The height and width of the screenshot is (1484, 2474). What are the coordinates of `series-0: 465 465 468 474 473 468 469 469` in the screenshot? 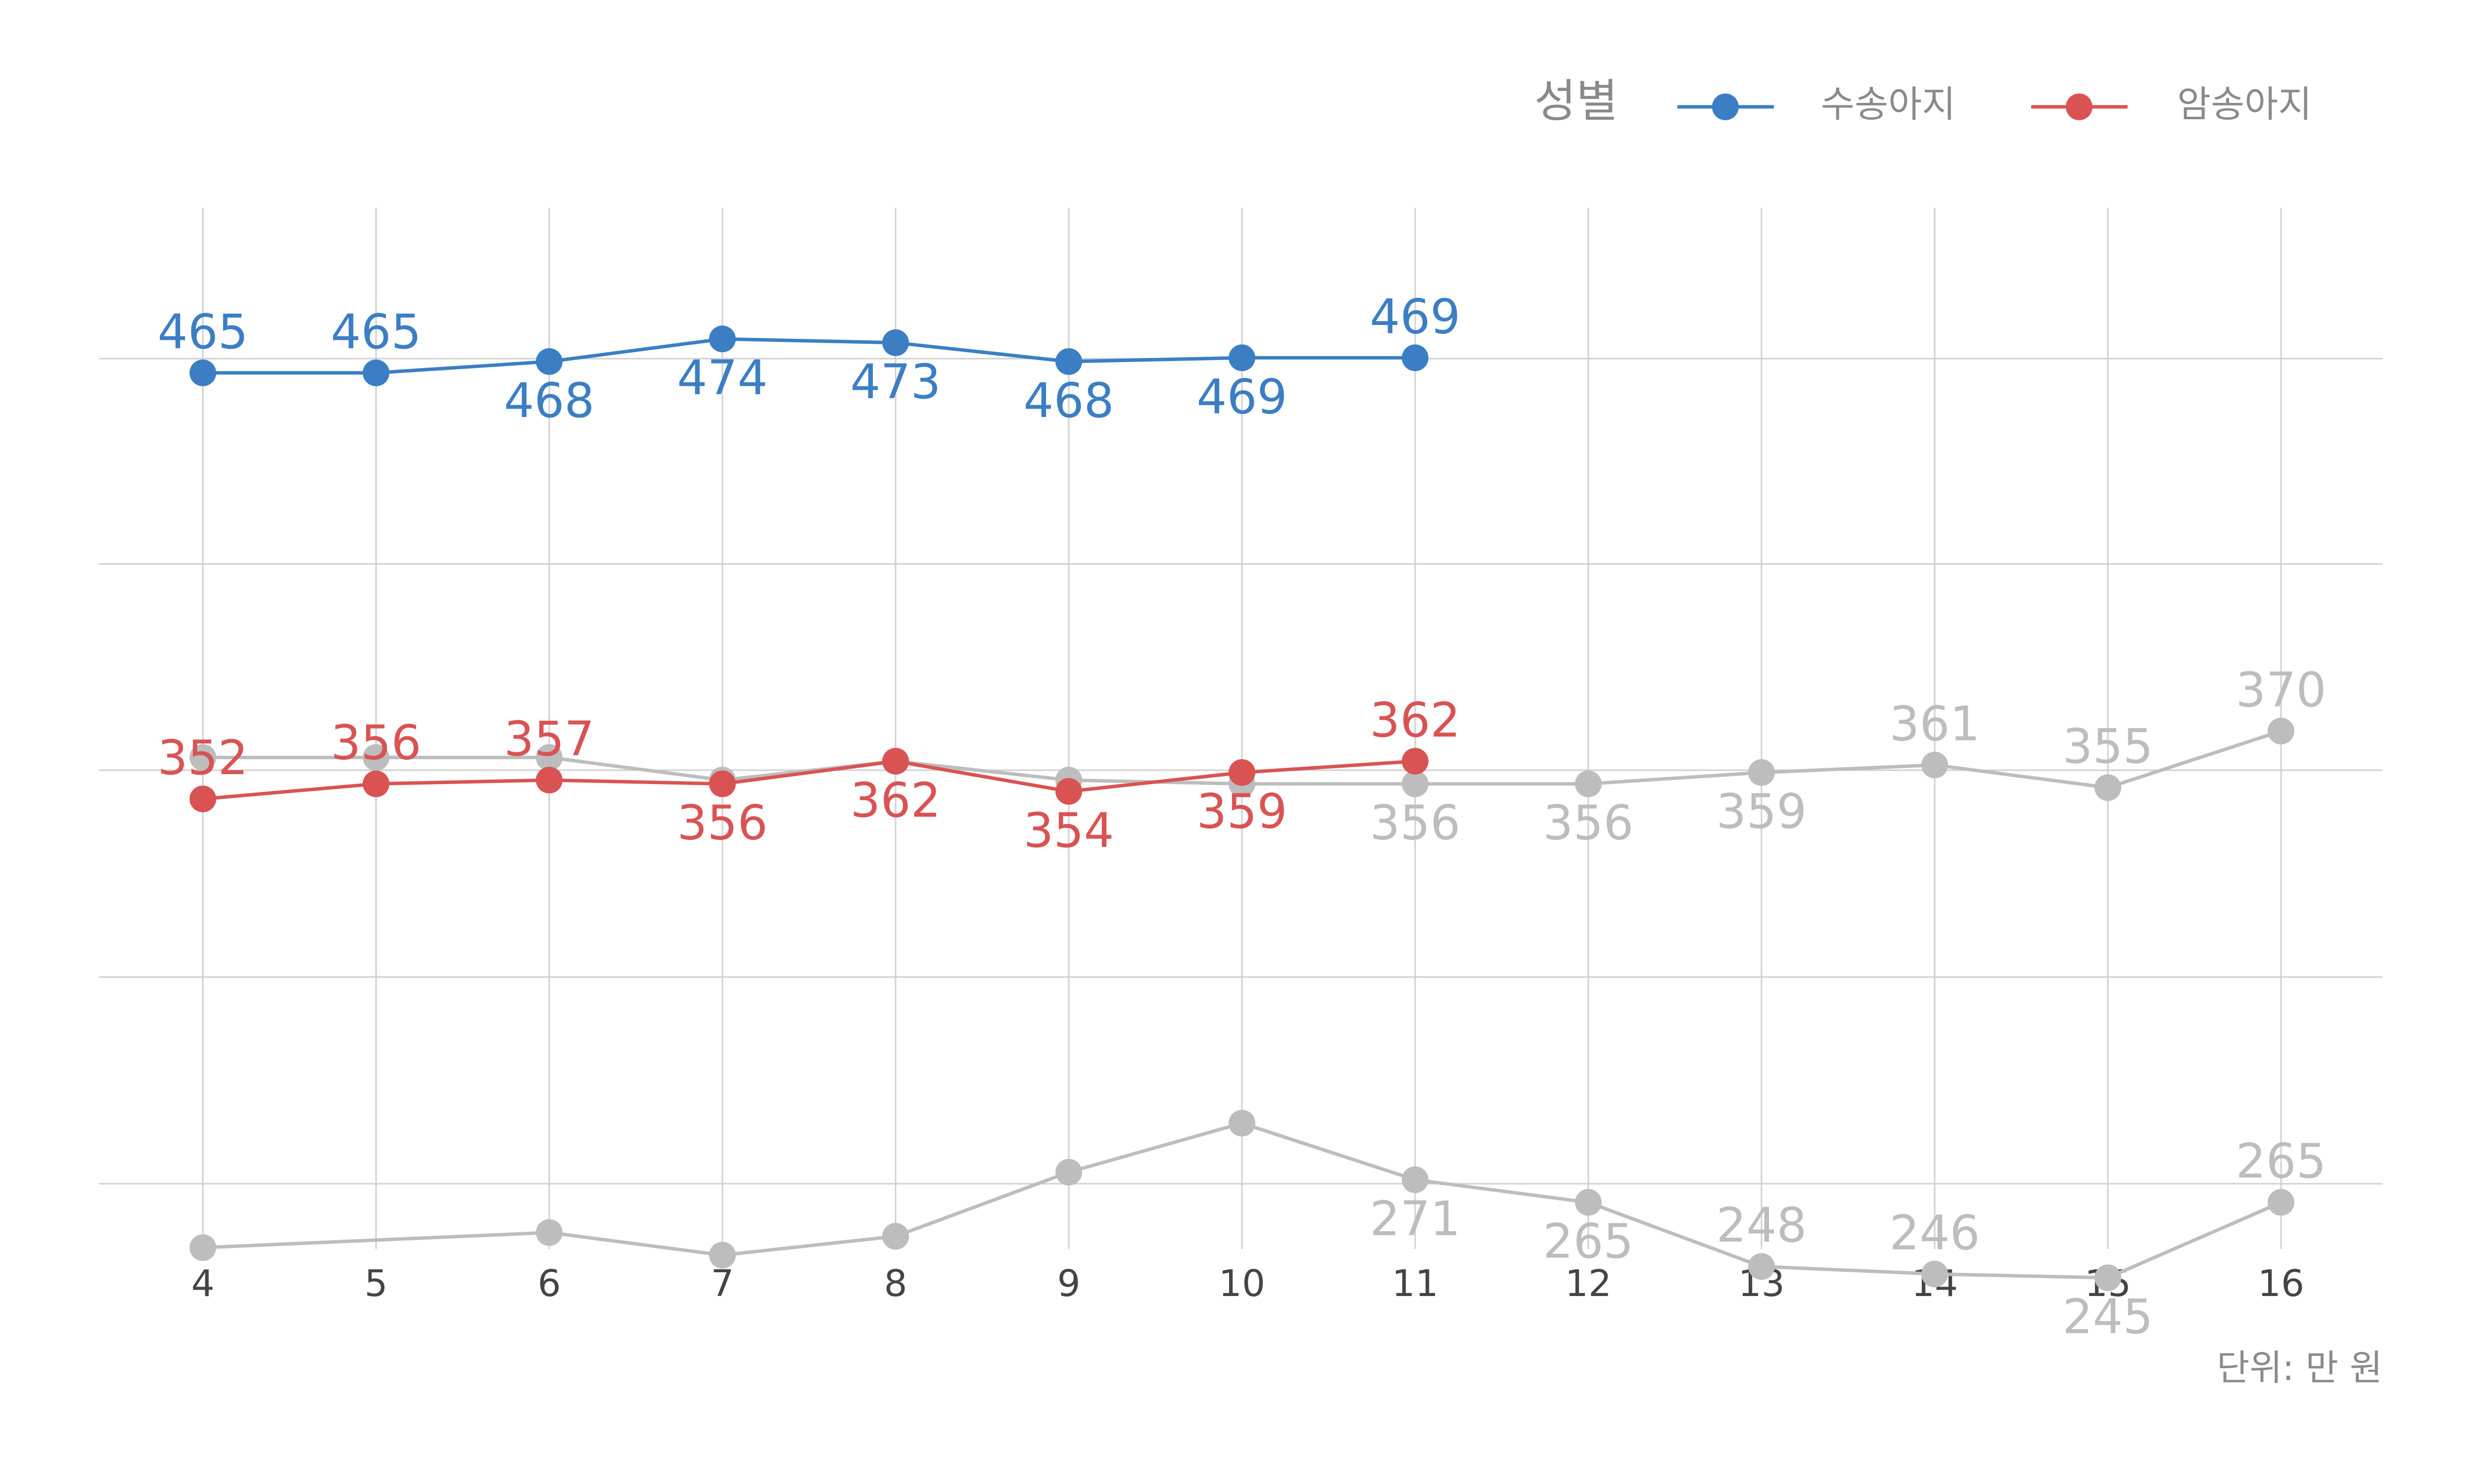 It's located at (808, 358).